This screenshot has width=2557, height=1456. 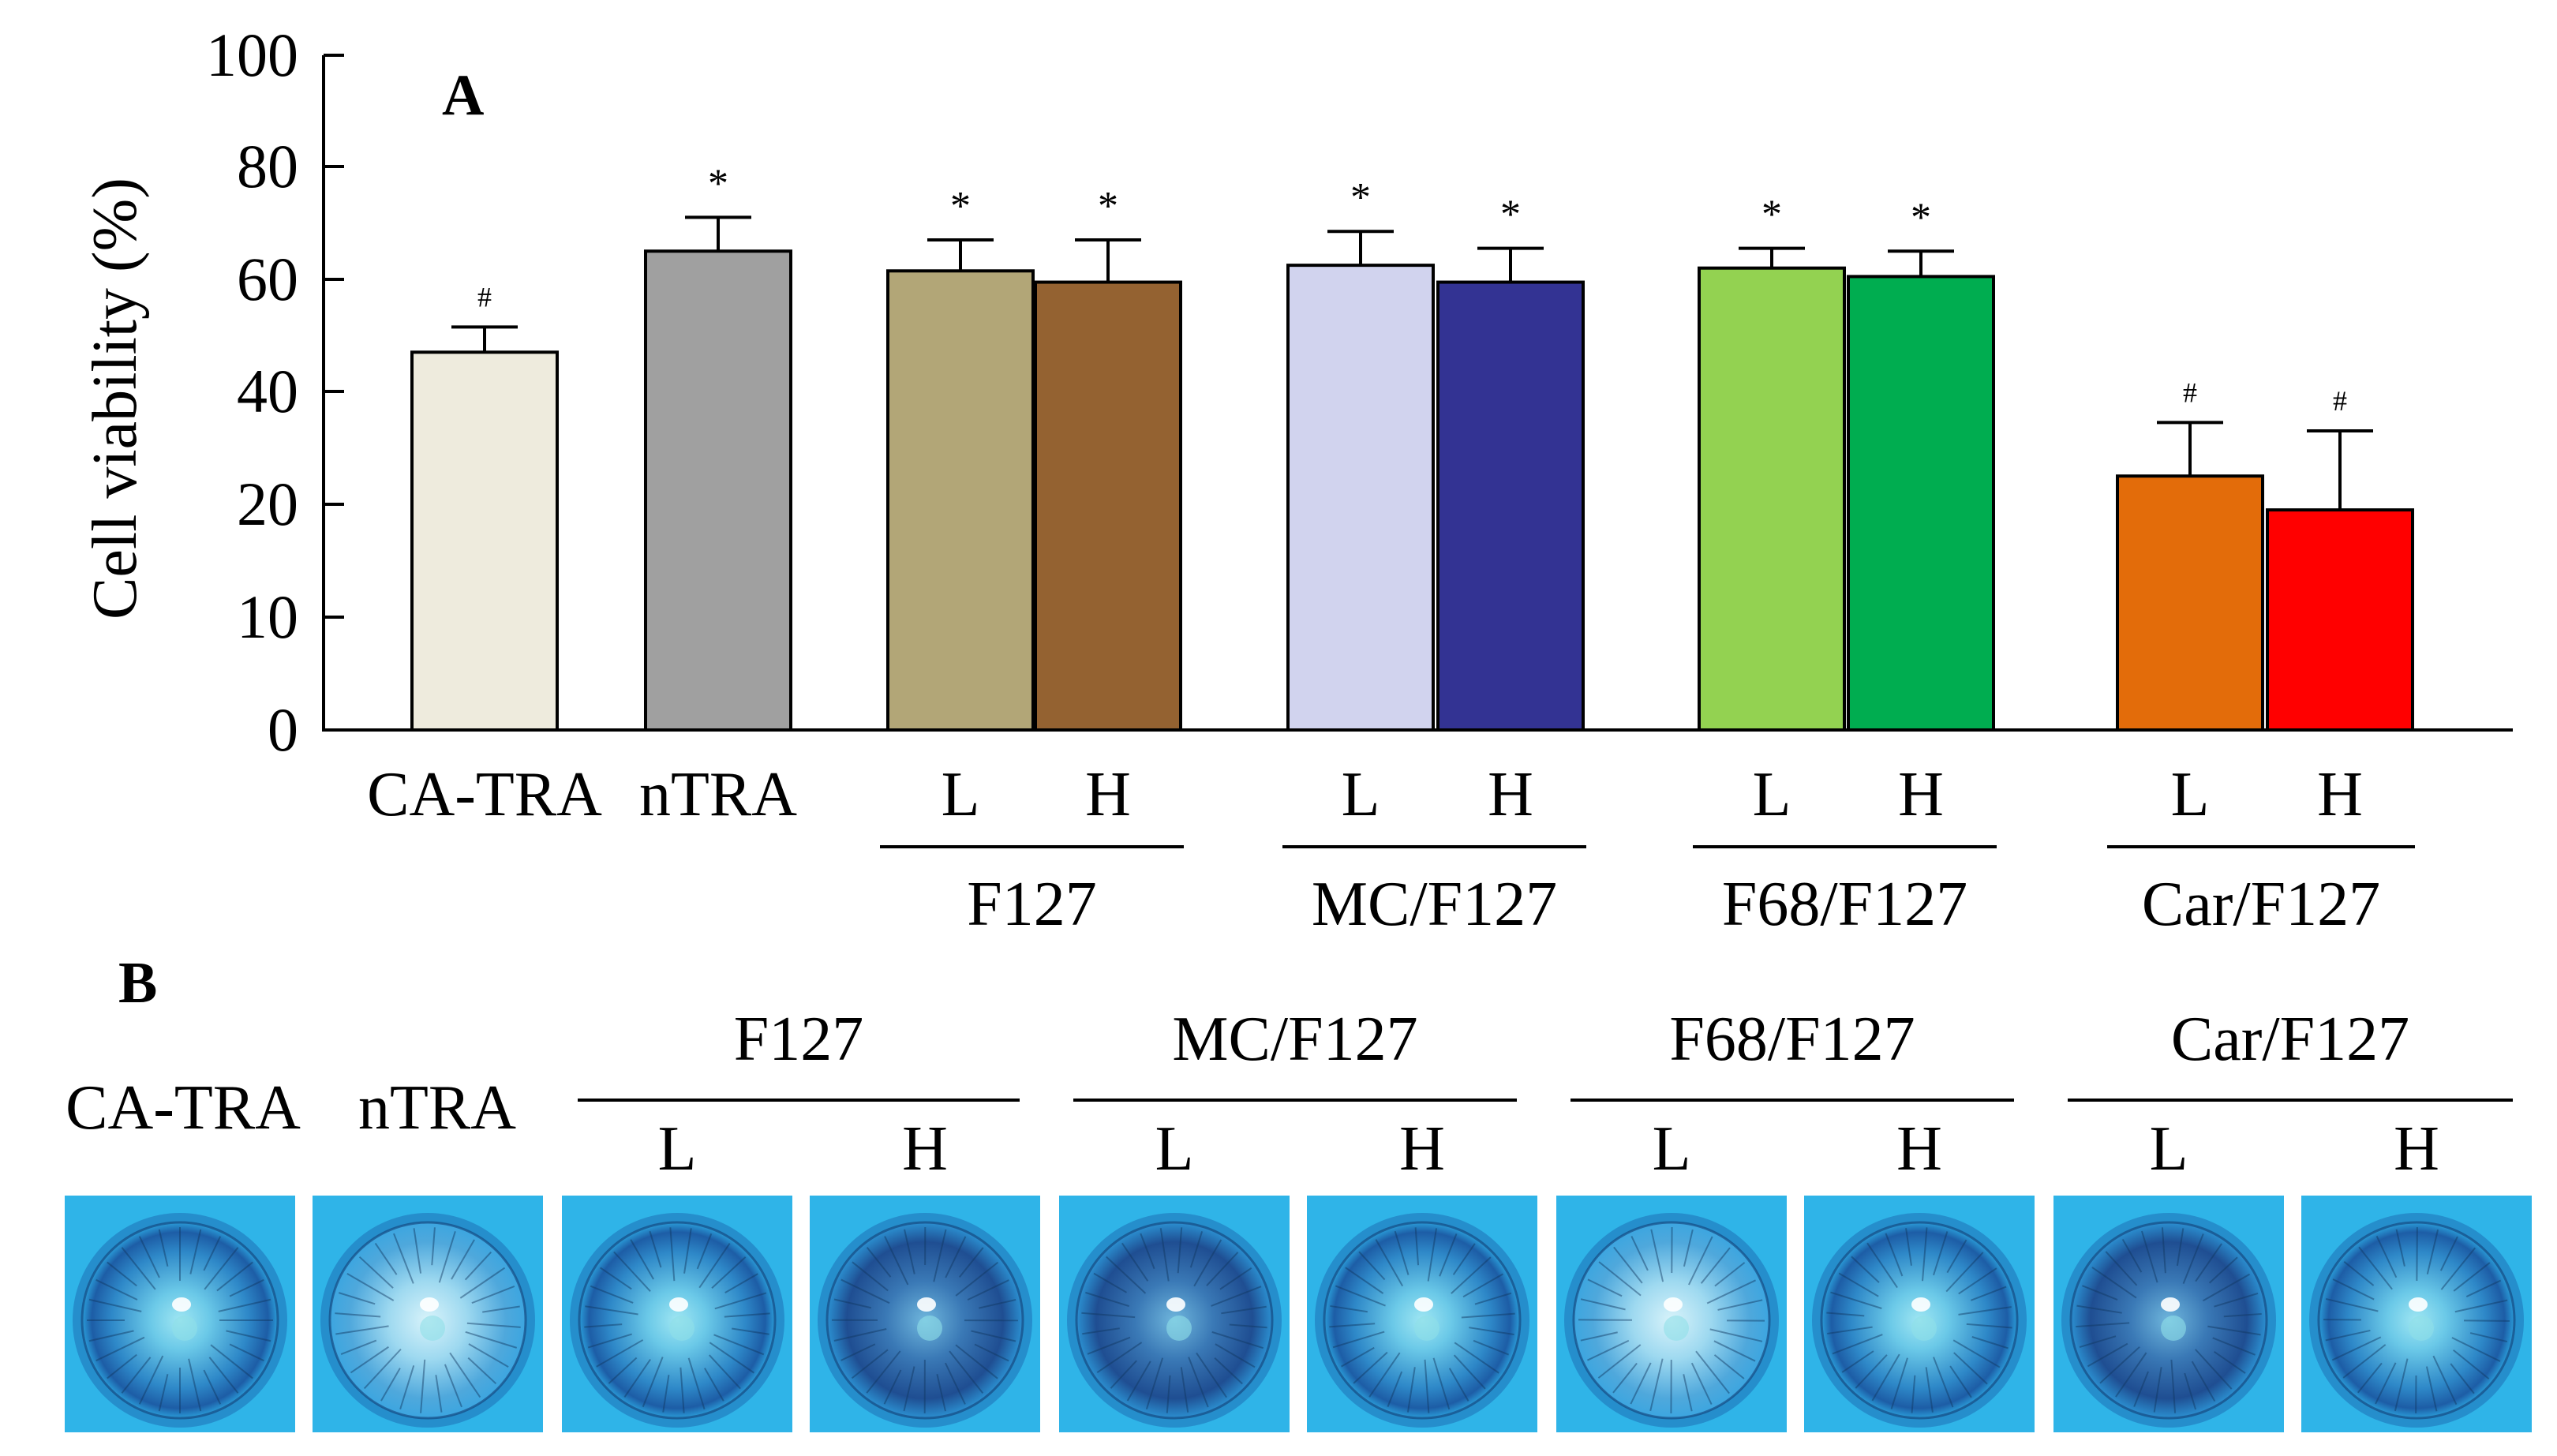 What do you see at coordinates (267, 391) in the screenshot?
I see `y-tick-label: 40` at bounding box center [267, 391].